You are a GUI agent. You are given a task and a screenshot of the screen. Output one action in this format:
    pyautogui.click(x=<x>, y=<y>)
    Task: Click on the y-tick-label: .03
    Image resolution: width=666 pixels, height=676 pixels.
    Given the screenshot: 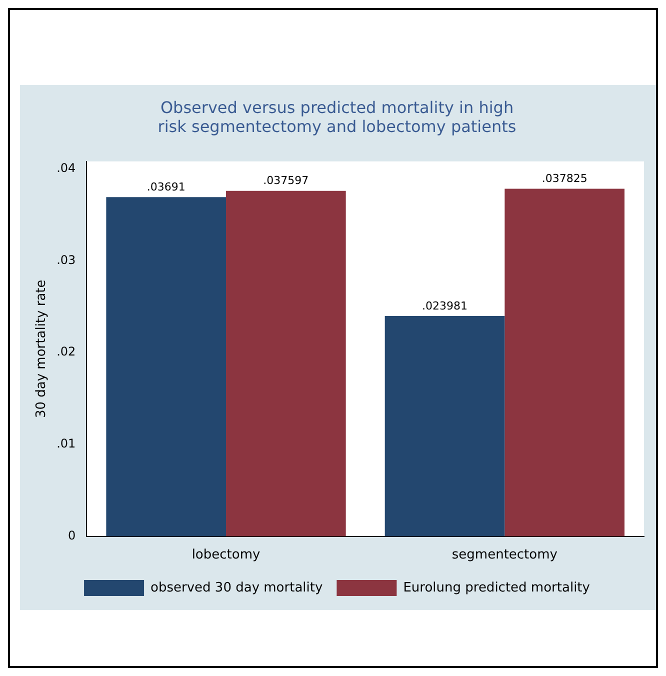 What is the action you would take?
    pyautogui.click(x=66, y=259)
    